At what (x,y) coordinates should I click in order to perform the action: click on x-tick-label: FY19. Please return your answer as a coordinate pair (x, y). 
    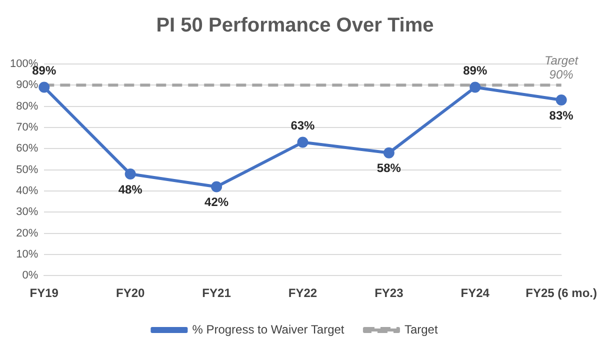
    Looking at the image, I should click on (44, 293).